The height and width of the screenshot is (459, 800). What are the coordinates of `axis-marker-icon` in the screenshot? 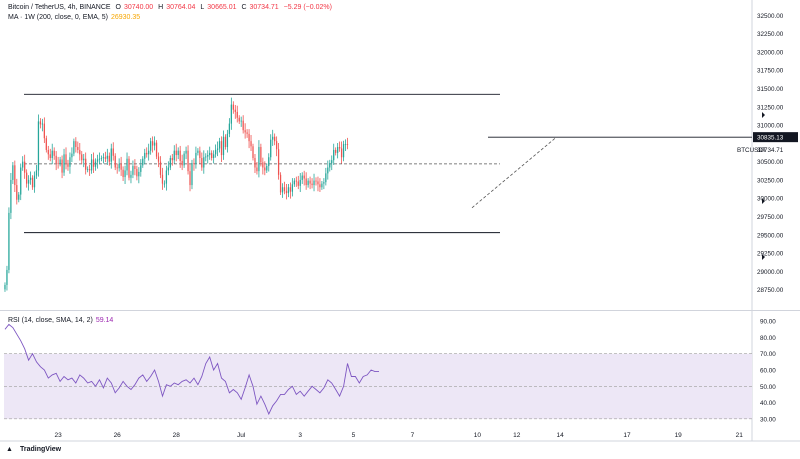 It's located at (763, 257).